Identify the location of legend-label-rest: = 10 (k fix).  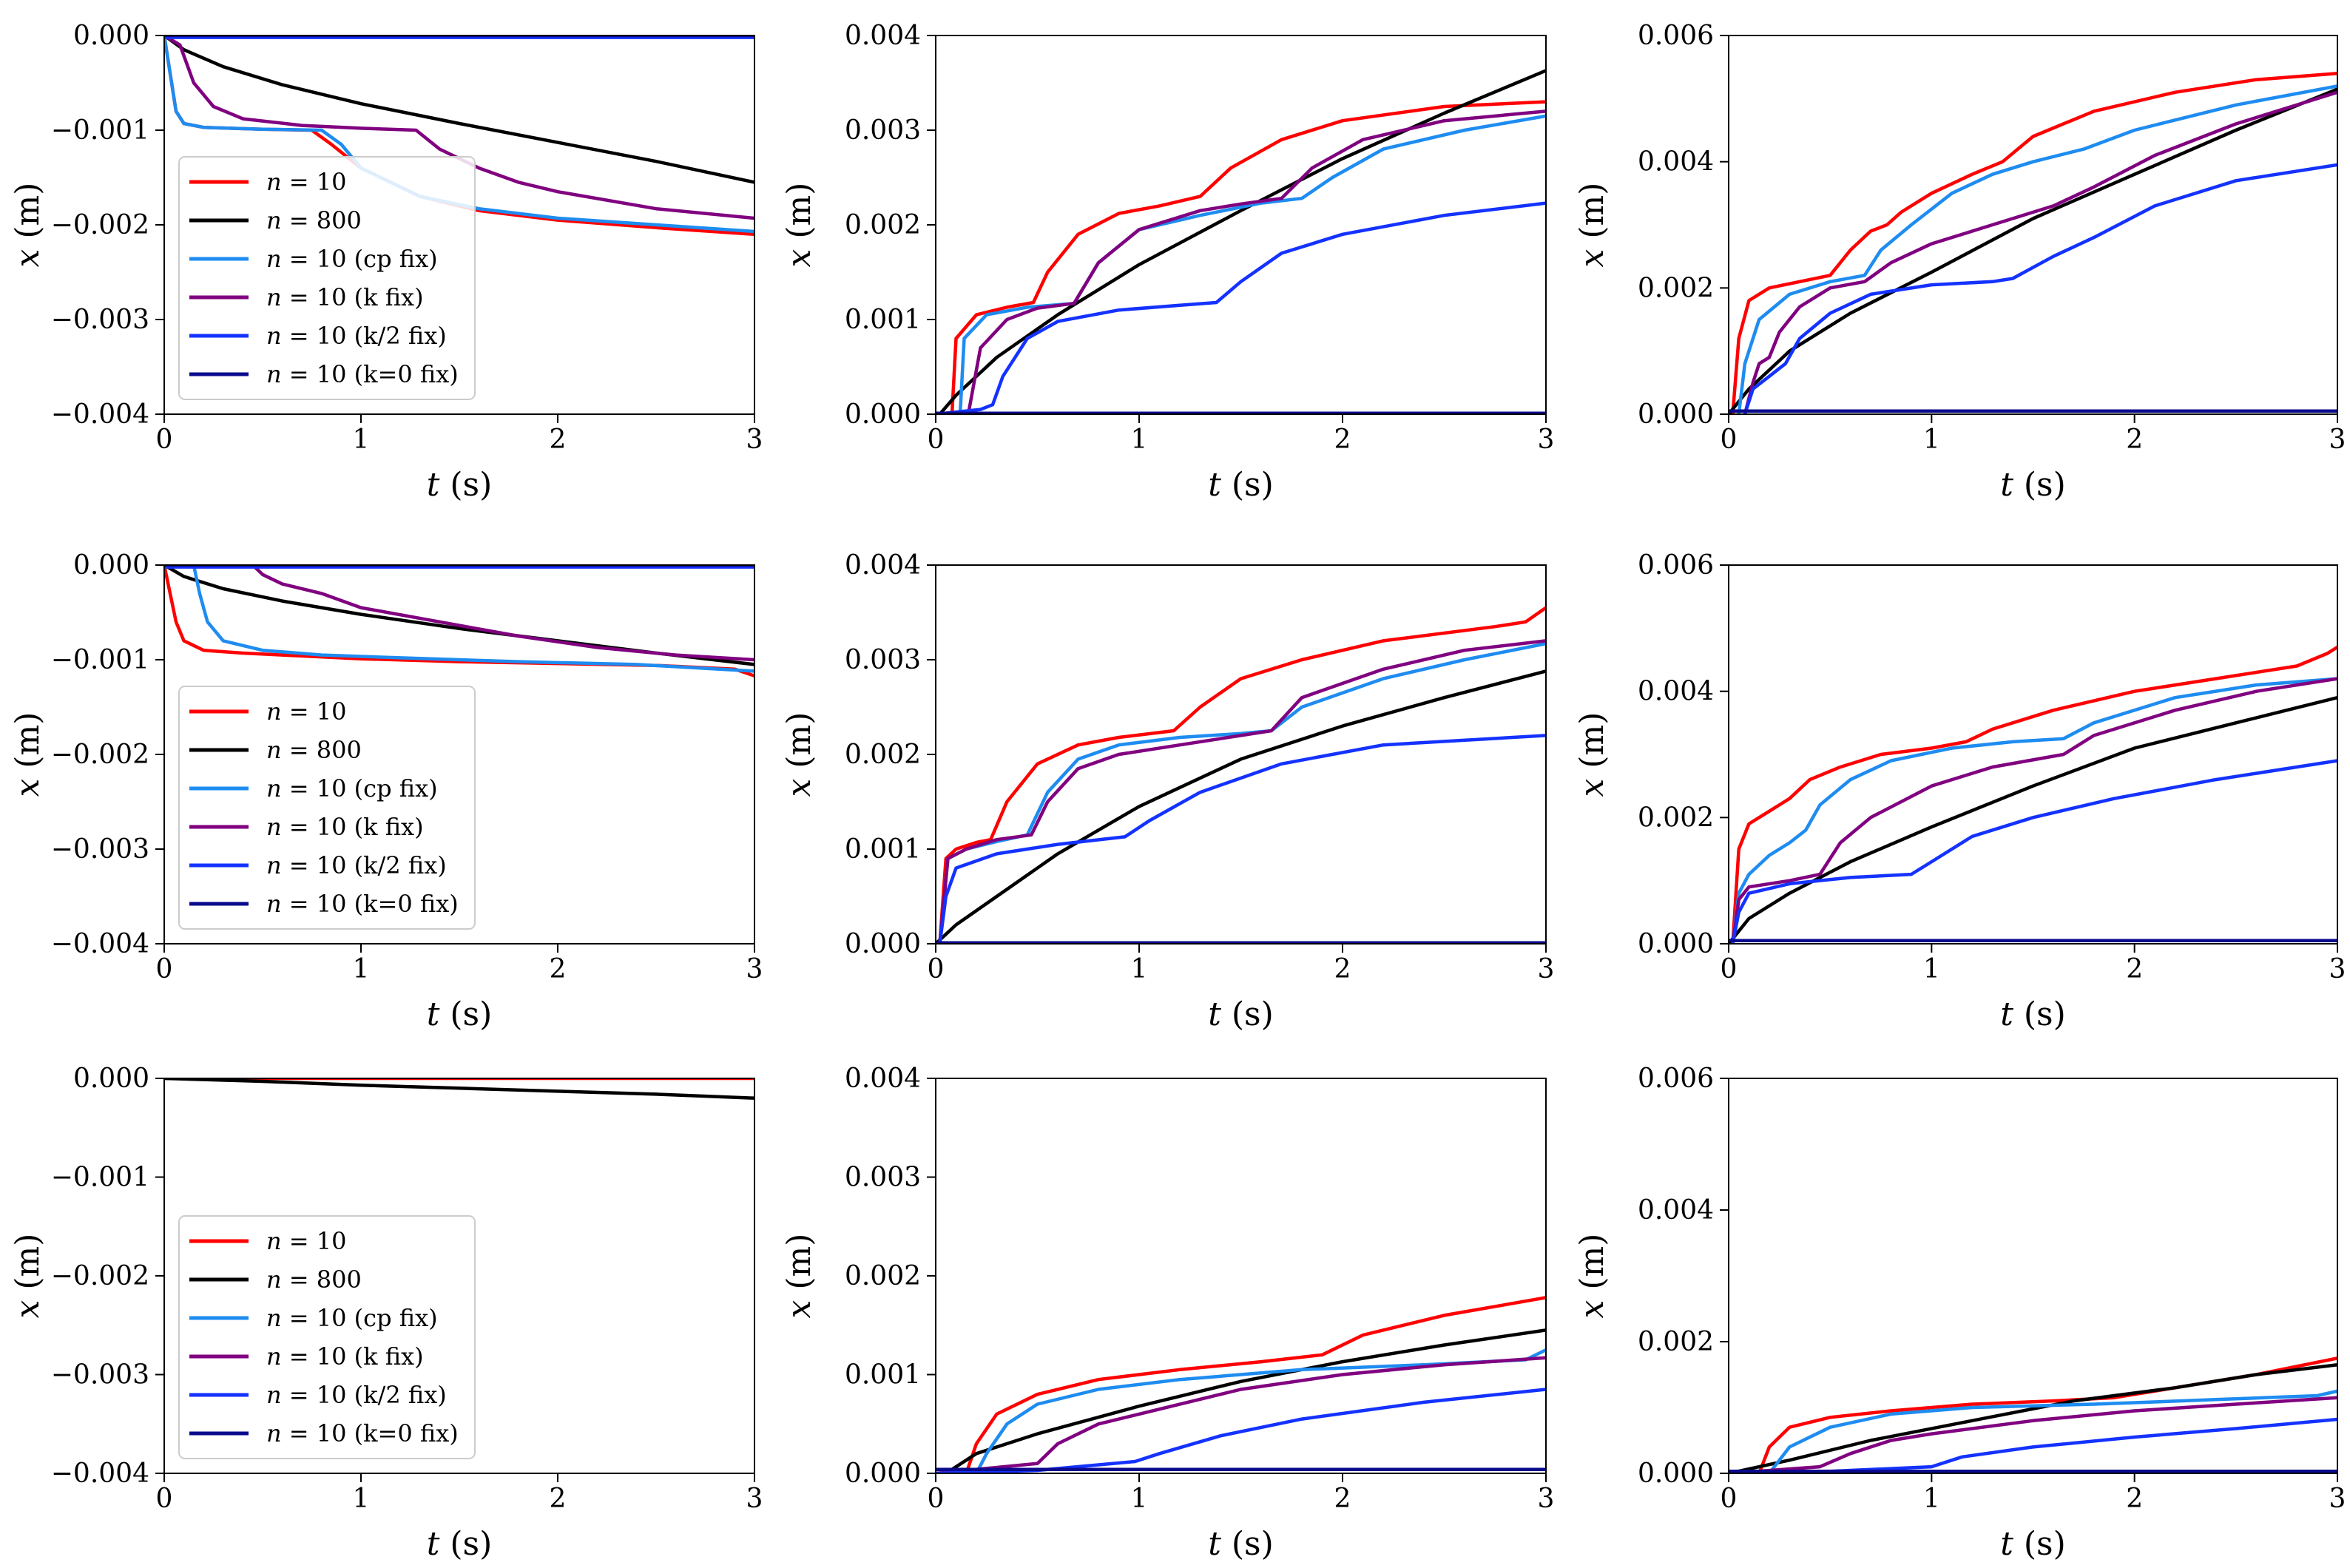
(353, 1356).